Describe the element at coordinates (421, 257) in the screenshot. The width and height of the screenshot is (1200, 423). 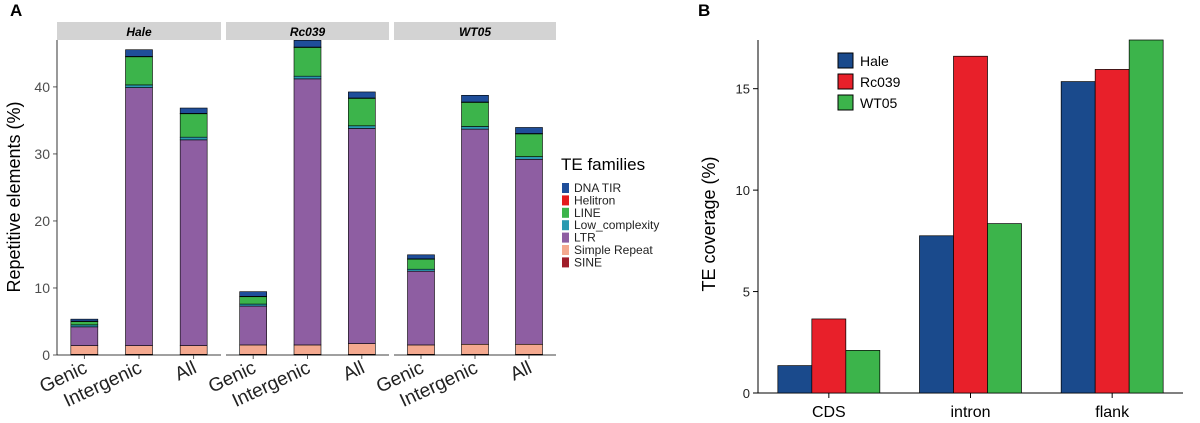
I see `stack-segment-wt05-genic-dna-tir` at that location.